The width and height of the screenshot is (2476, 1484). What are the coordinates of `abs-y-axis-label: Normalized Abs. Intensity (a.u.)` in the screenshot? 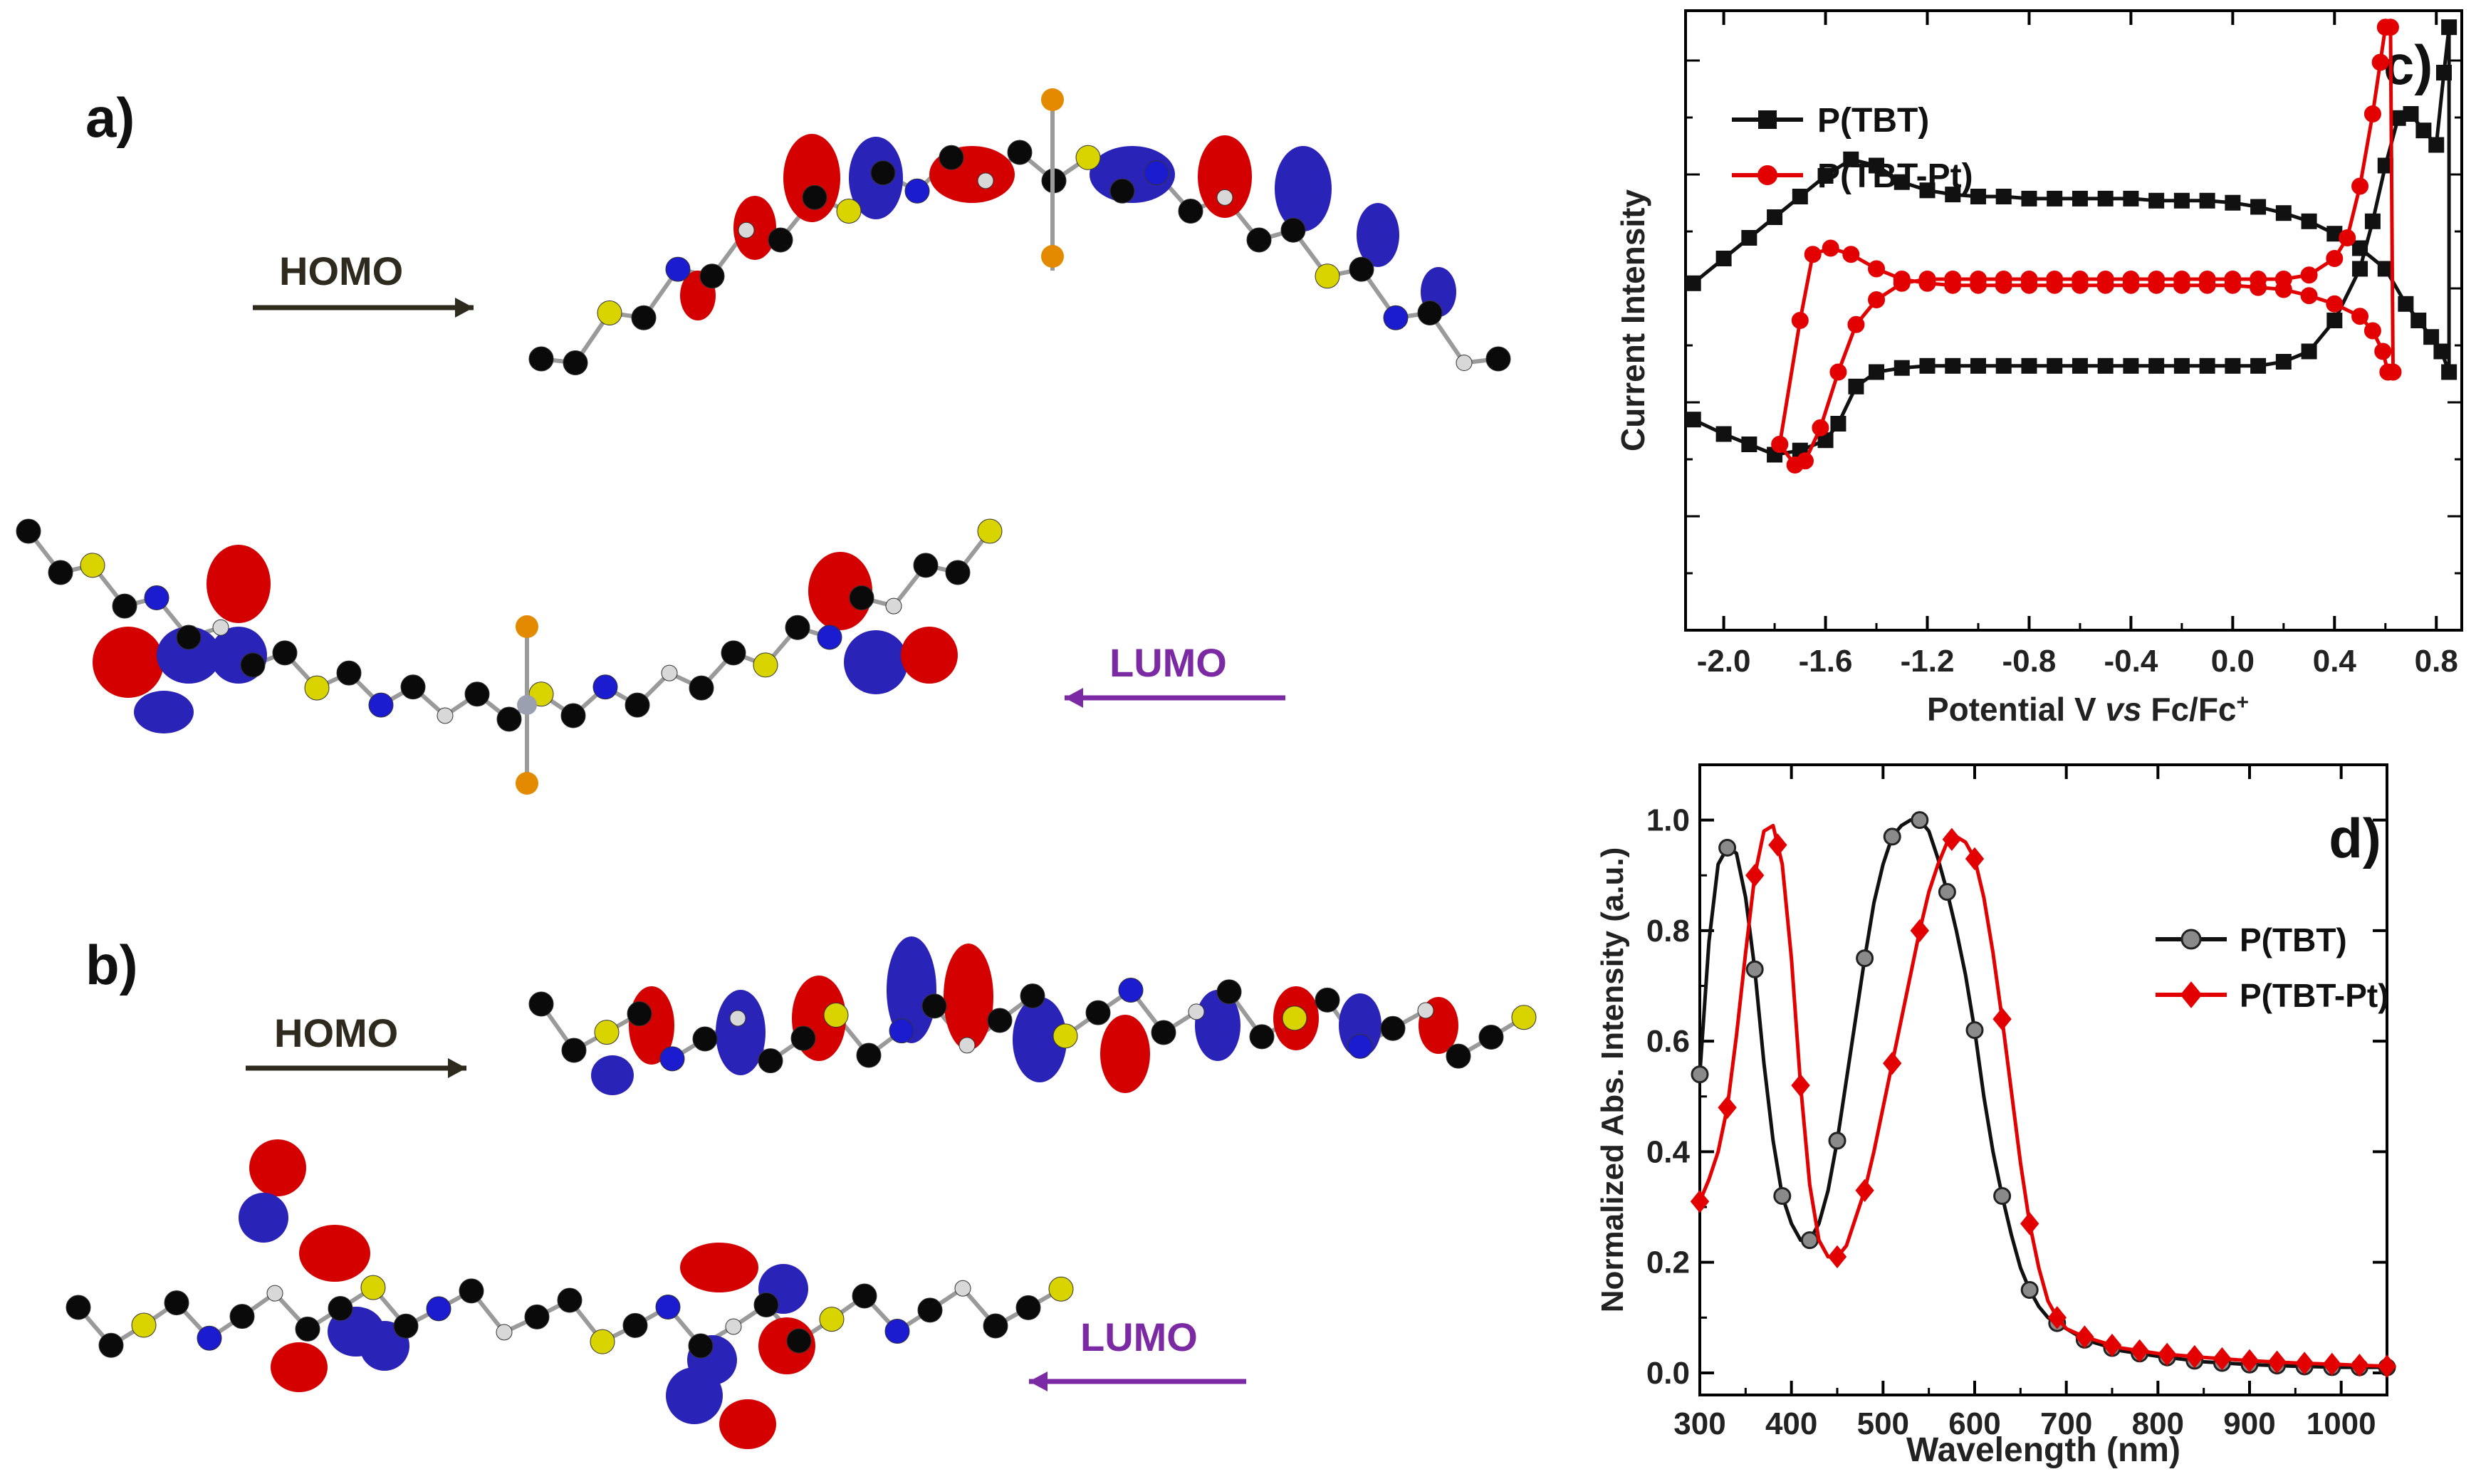 It's located at (1612, 1080).